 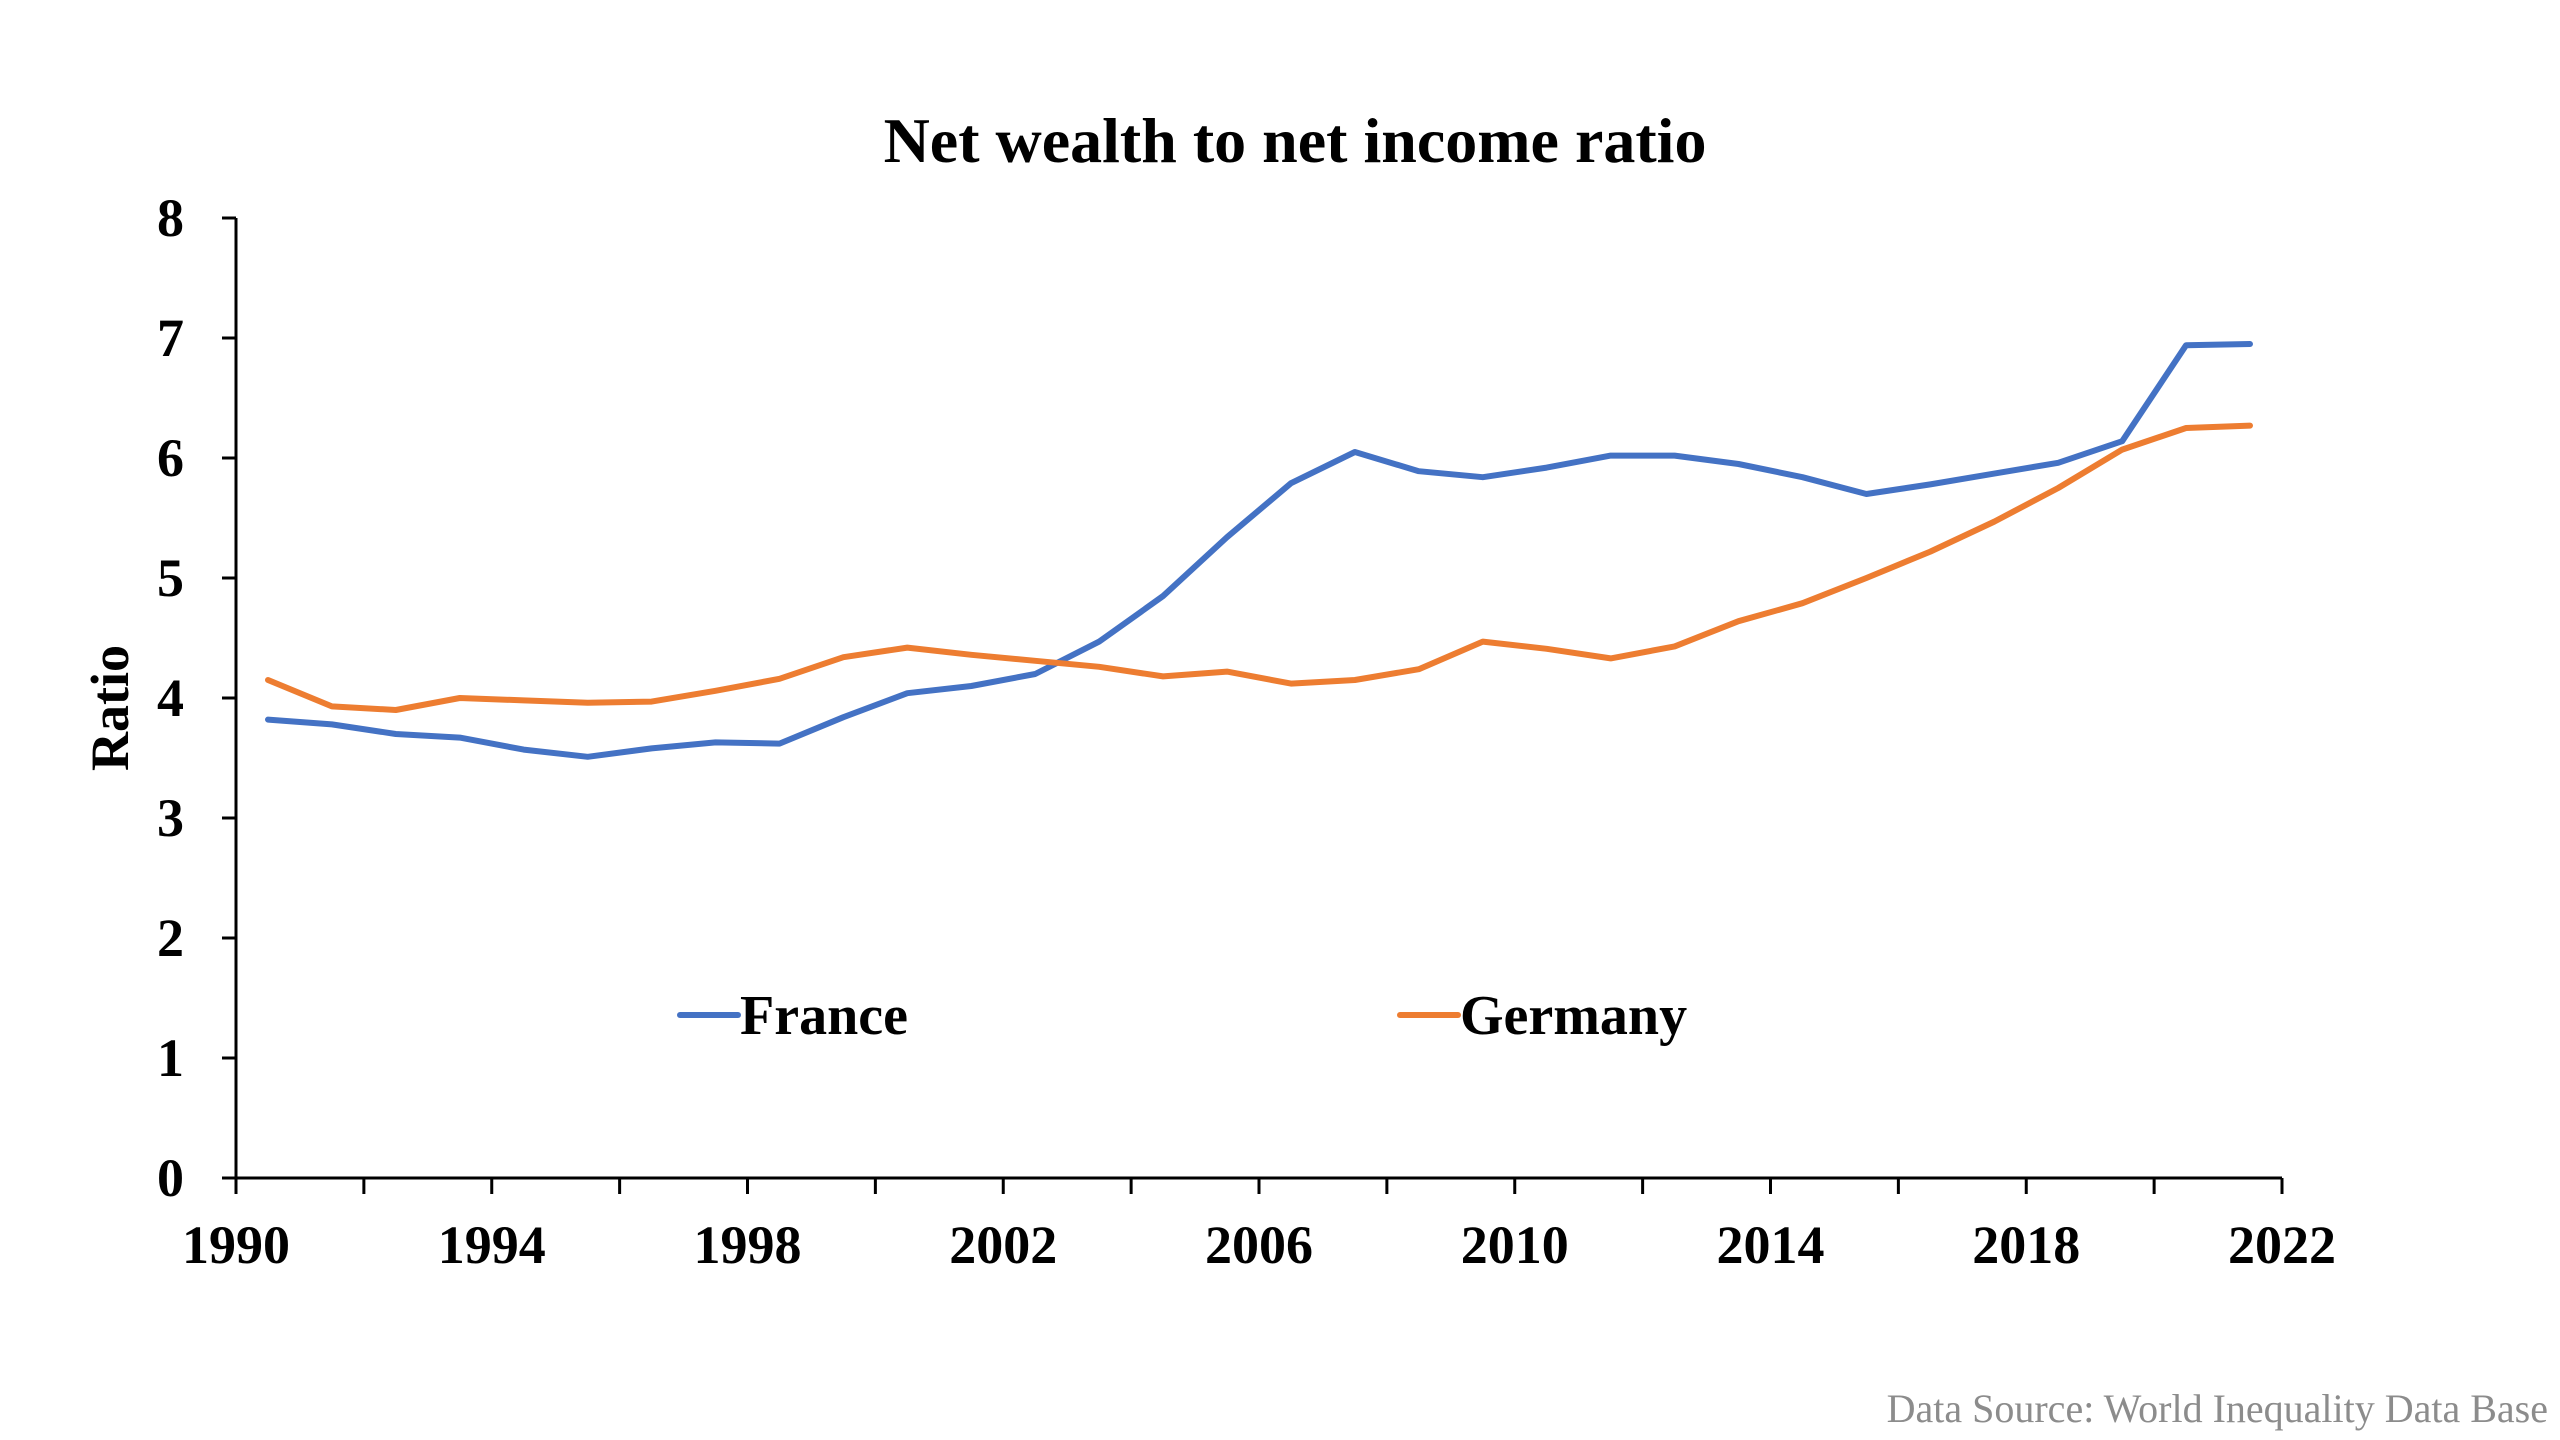 What do you see at coordinates (492, 1245) in the screenshot?
I see `x-tick-label: 1994` at bounding box center [492, 1245].